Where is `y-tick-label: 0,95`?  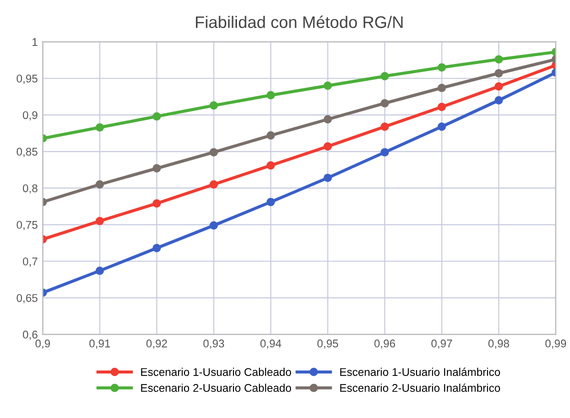 y-tick-label: 0,95 is located at coordinates (27, 79).